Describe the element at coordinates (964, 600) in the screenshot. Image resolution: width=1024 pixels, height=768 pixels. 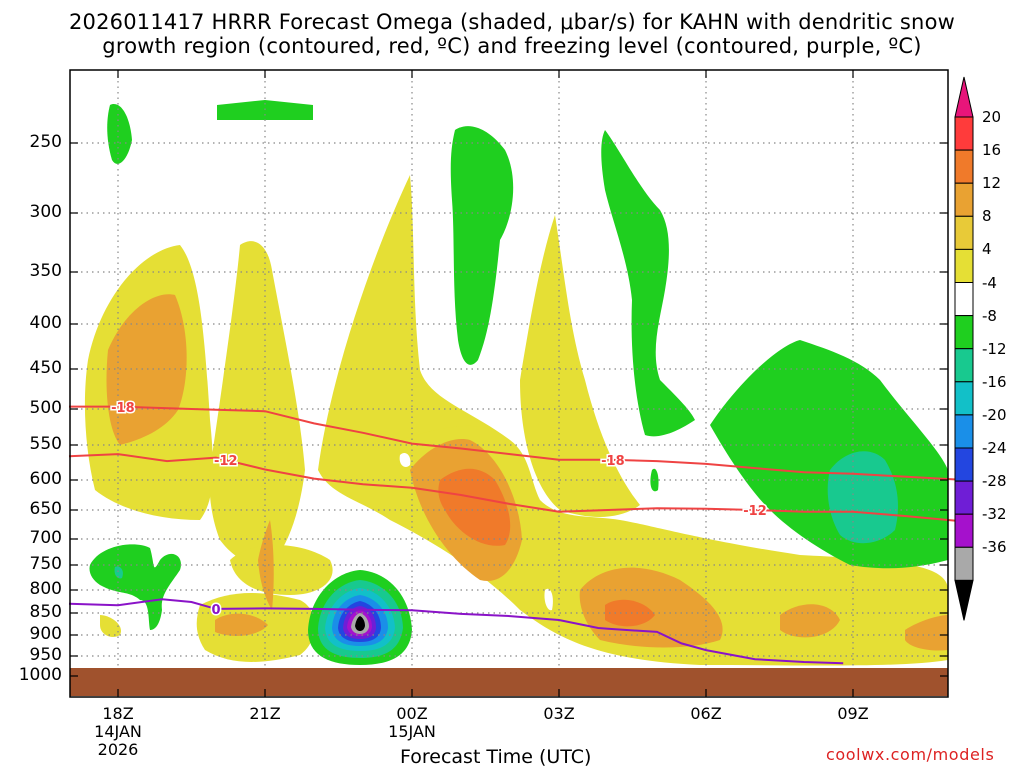
I see `colorbar-bottom-triangle` at that location.